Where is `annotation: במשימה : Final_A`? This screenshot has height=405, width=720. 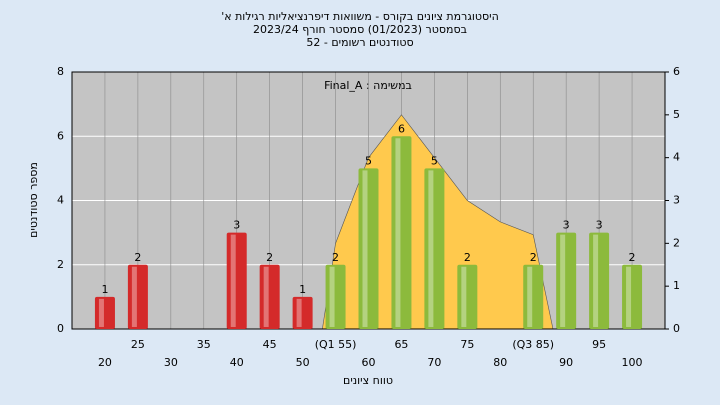
annotation: במשימה : Final_A is located at coordinates (368, 85).